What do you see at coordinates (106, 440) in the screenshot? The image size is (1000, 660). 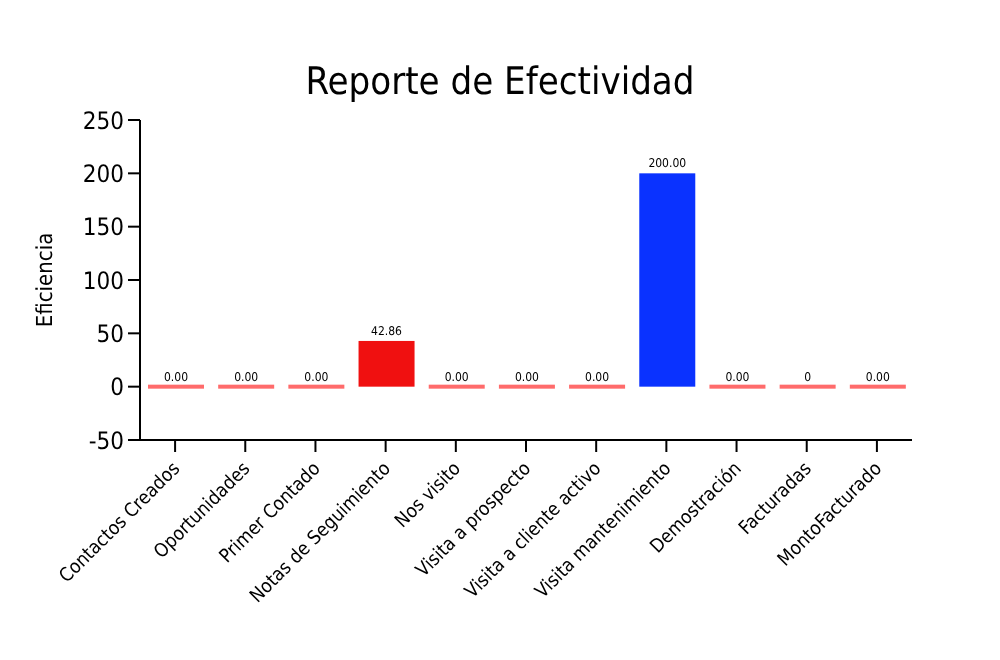 I see `y-tick-label: -50` at bounding box center [106, 440].